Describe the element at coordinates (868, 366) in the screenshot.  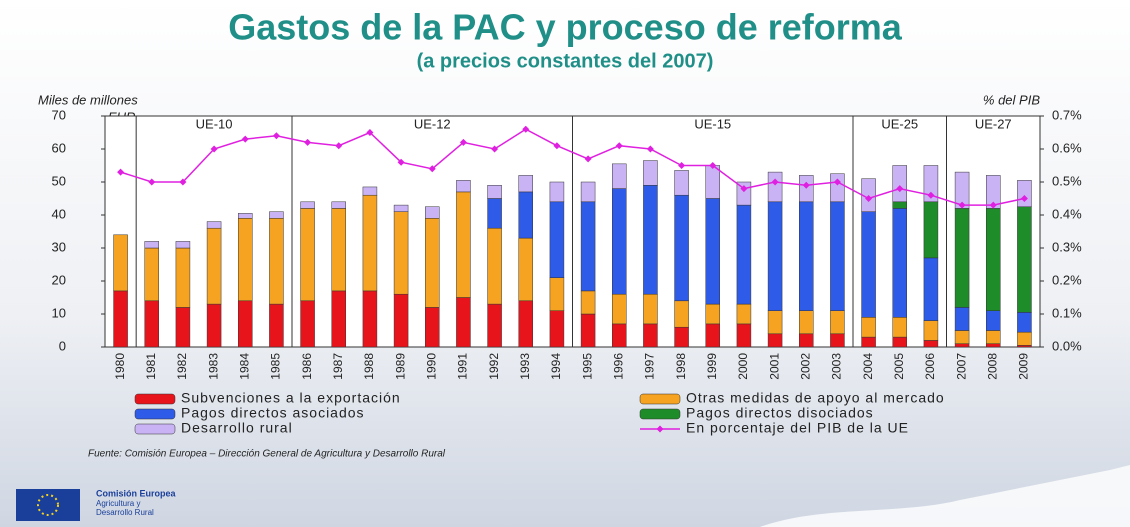
I see `x-tick-label: 2004` at that location.